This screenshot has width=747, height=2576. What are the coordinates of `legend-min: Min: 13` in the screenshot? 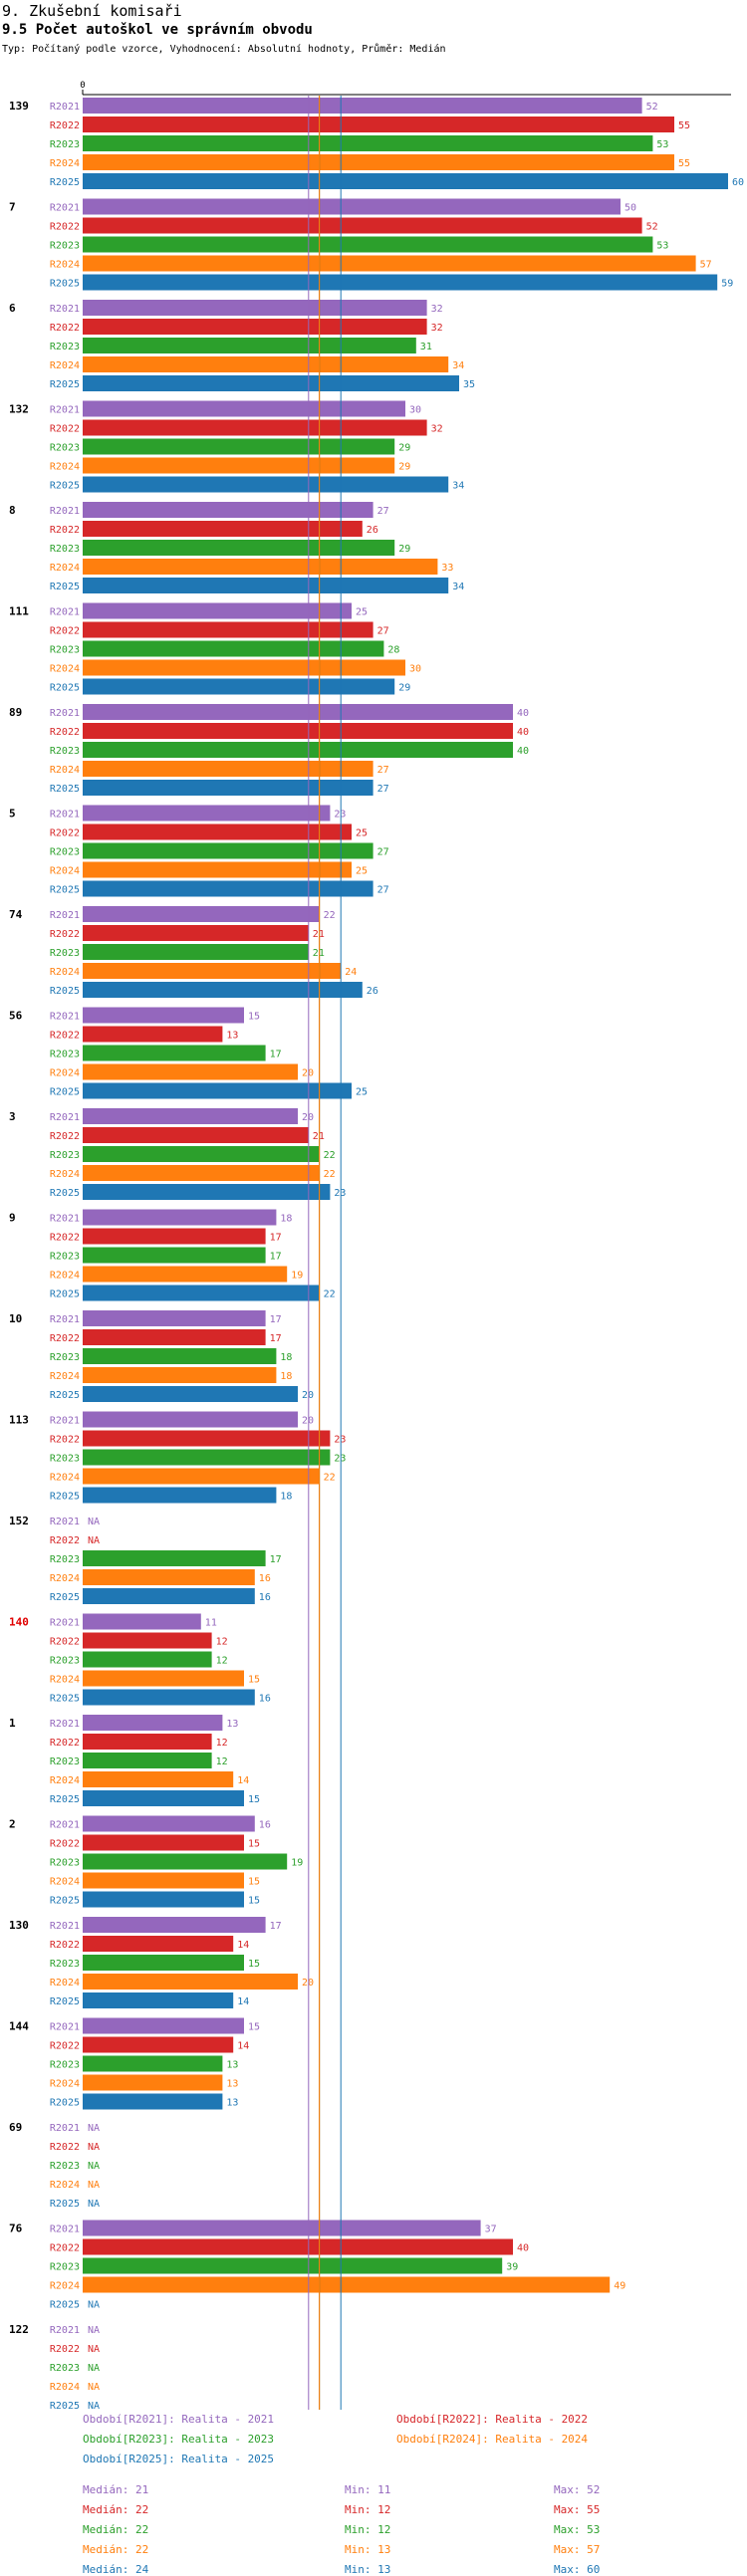 It's located at (368, 2569).